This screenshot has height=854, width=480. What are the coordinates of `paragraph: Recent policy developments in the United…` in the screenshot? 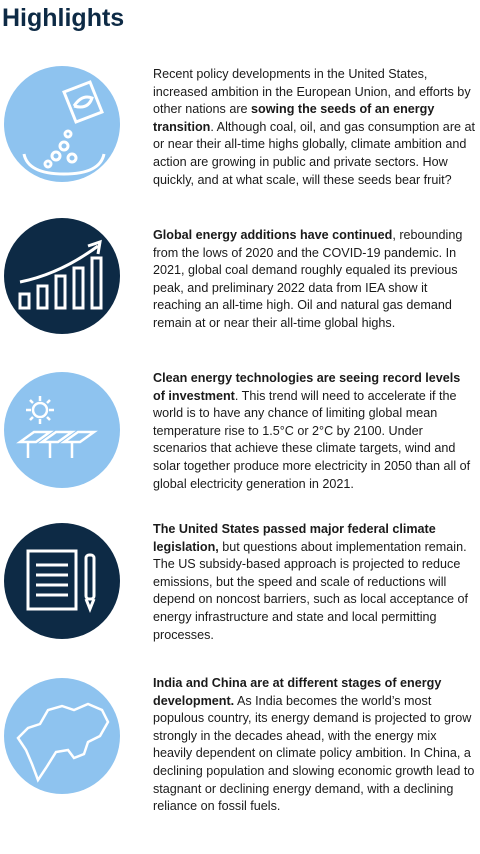 It's located at (314, 127).